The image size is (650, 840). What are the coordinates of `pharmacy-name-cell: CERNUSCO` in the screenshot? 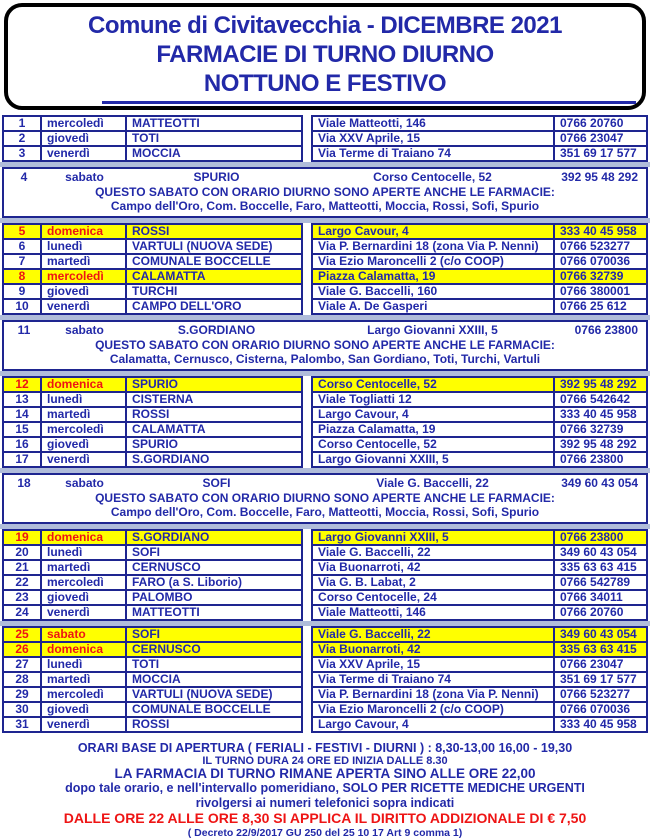 It's located at (213, 567).